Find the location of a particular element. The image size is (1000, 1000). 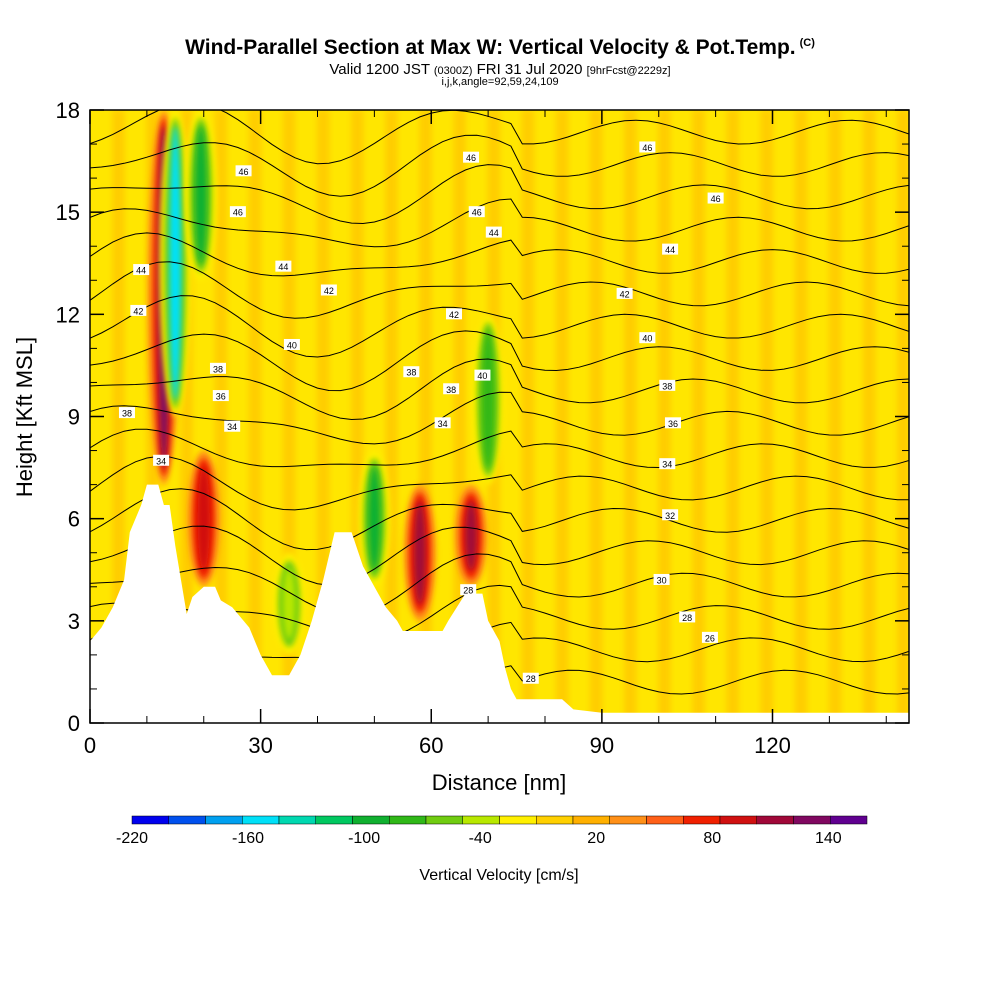

contour-label-text: 42 is located at coordinates (454, 315).